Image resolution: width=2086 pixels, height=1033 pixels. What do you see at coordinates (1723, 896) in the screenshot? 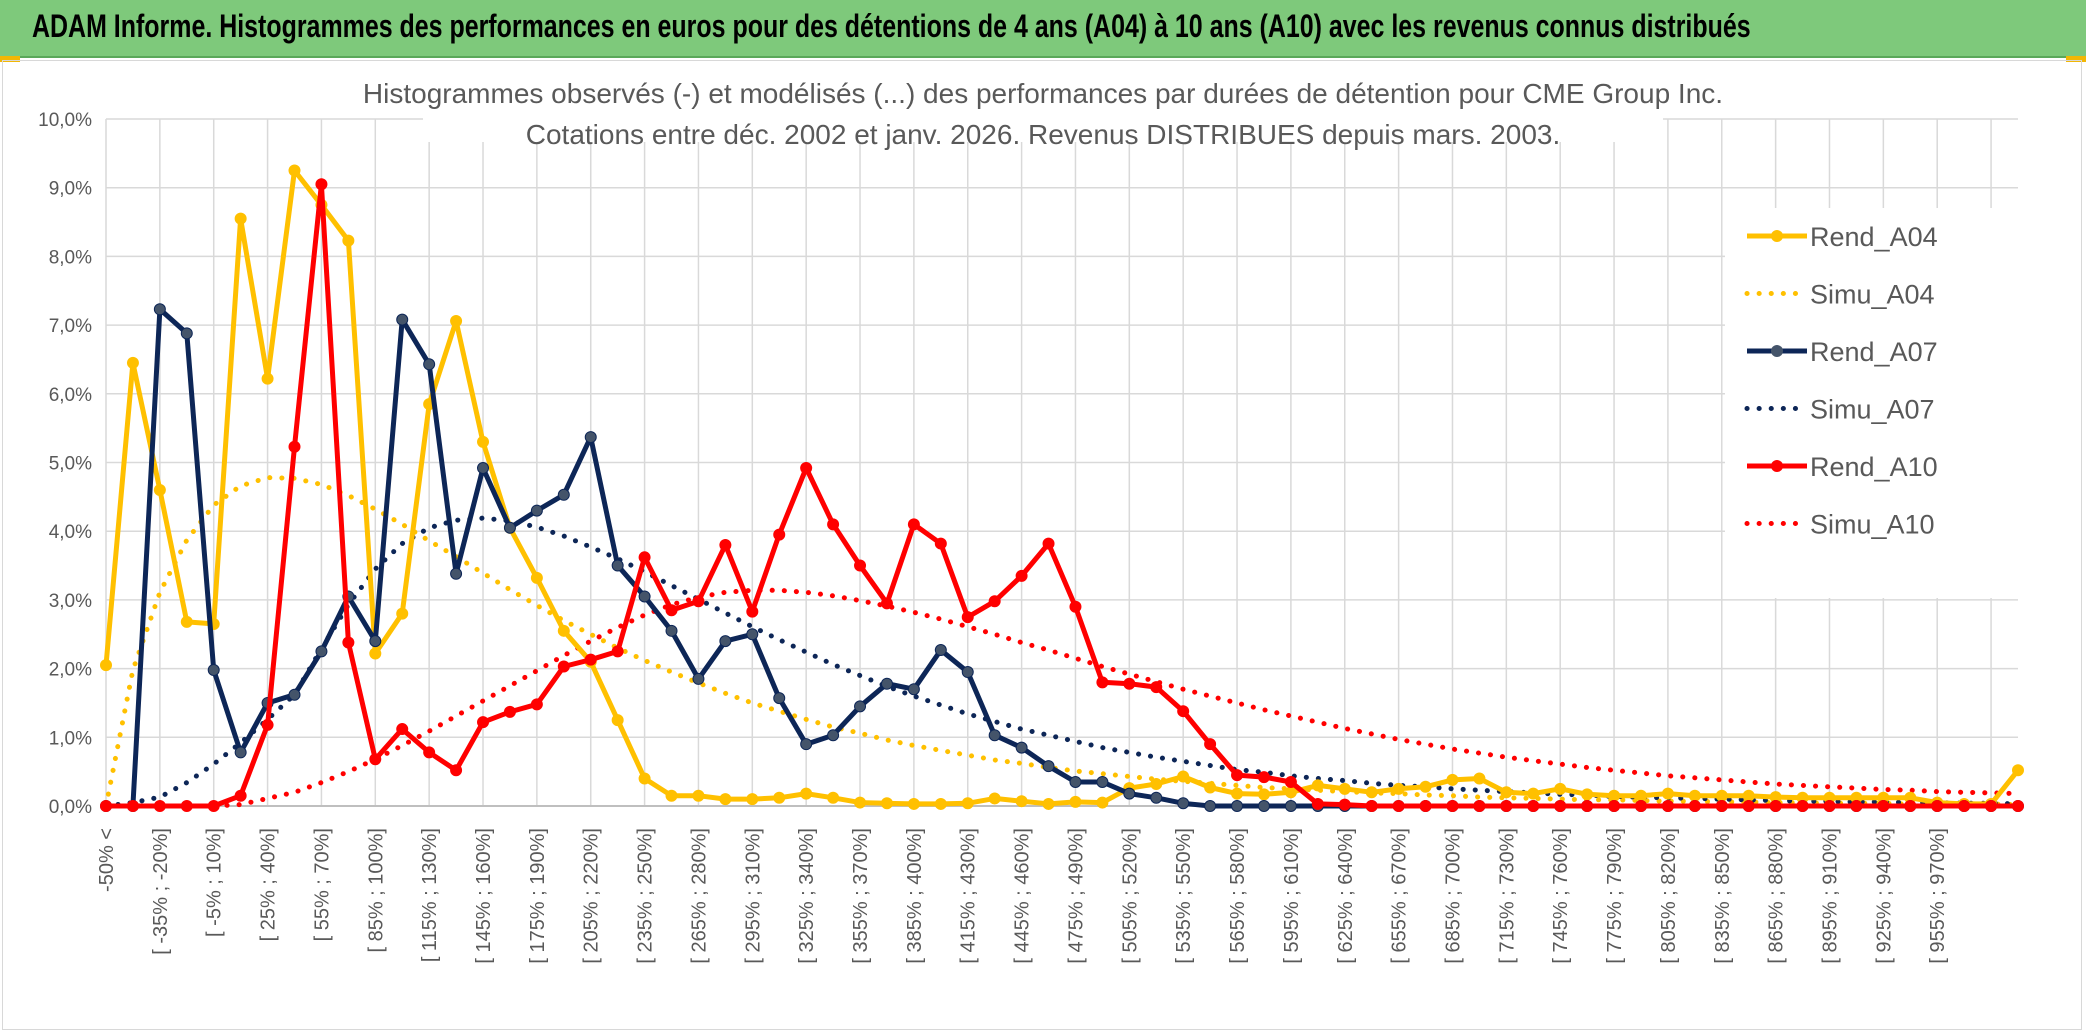
I see `x-tick-label: [ 835% ; 850%]` at bounding box center [1723, 896].